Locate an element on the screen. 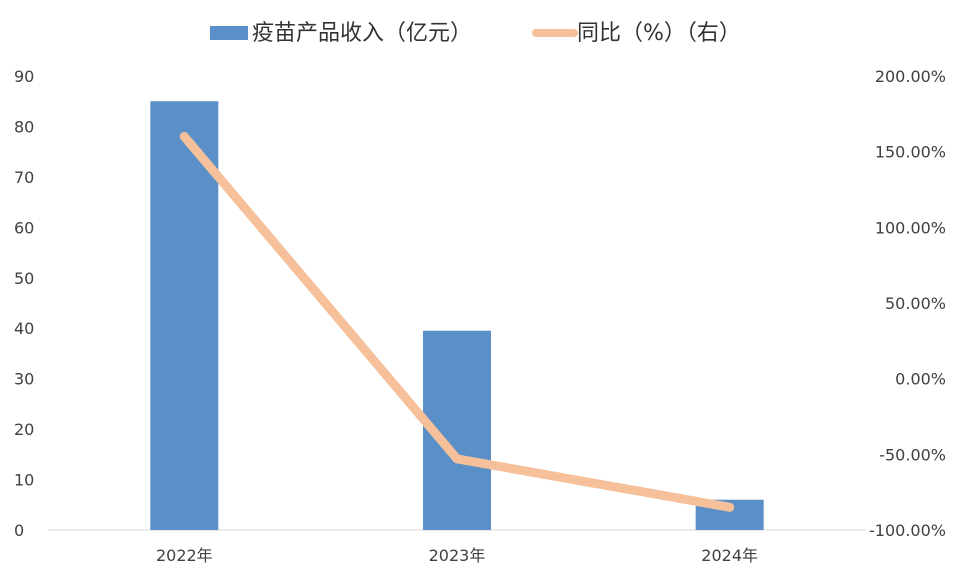 Image resolution: width=966 pixels, height=584 pixels. x-axis: 2022年 2023年 2024年 is located at coordinates (457, 555).